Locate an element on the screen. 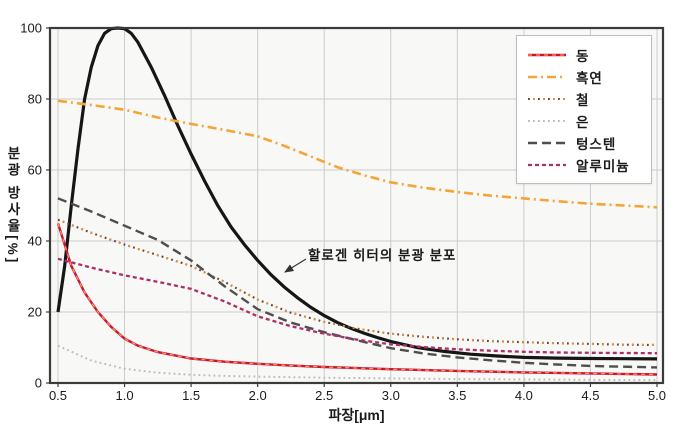 The width and height of the screenshot is (680, 432). x-tick-label: 1.5 is located at coordinates (191, 395).